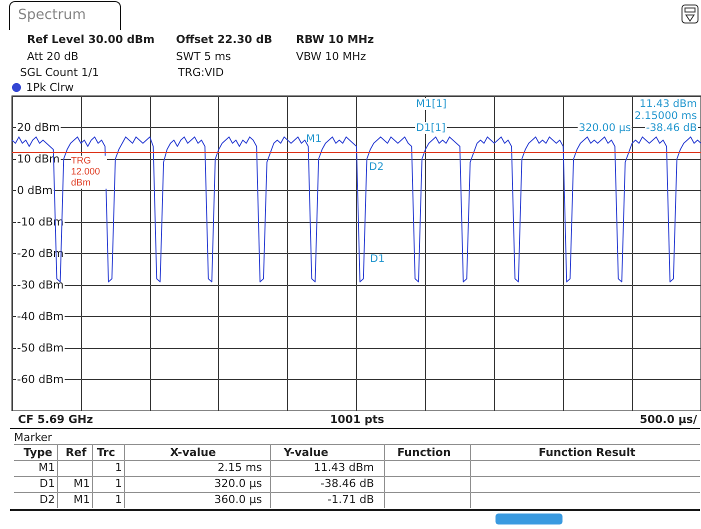  I want to click on annotation: M1, so click(314, 139).